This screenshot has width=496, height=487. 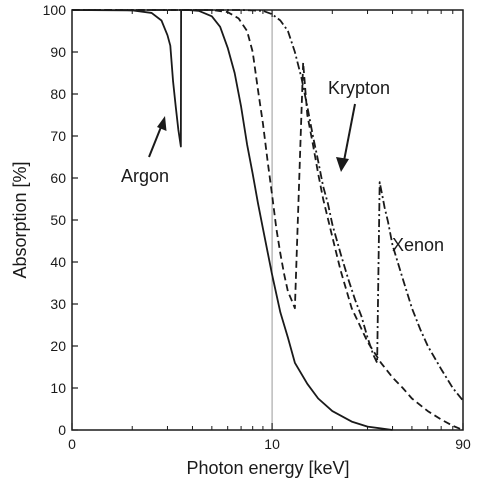 I want to click on y-tick-label: 70, so click(x=58, y=136).